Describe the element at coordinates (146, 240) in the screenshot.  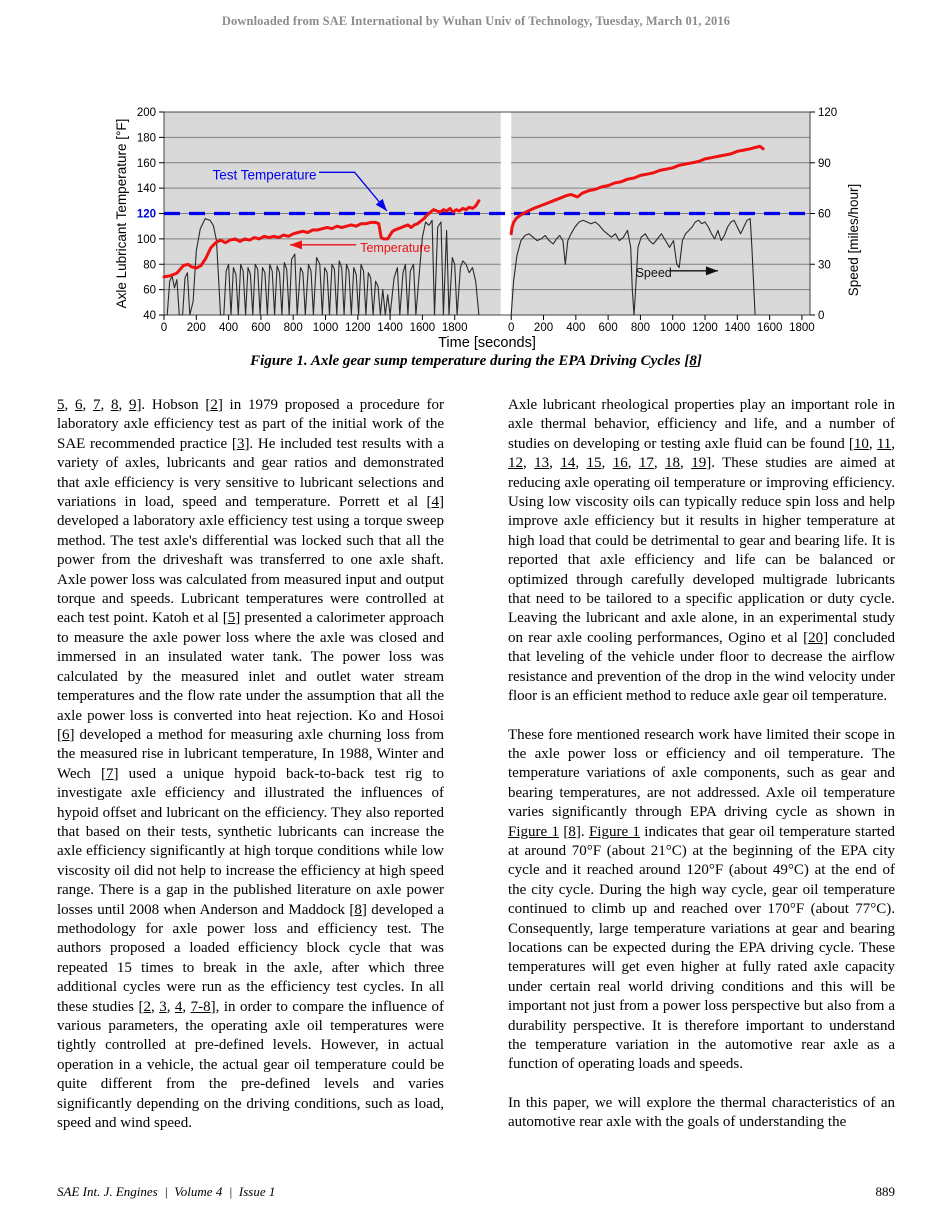
I see `y-tick-label-left: 100` at that location.